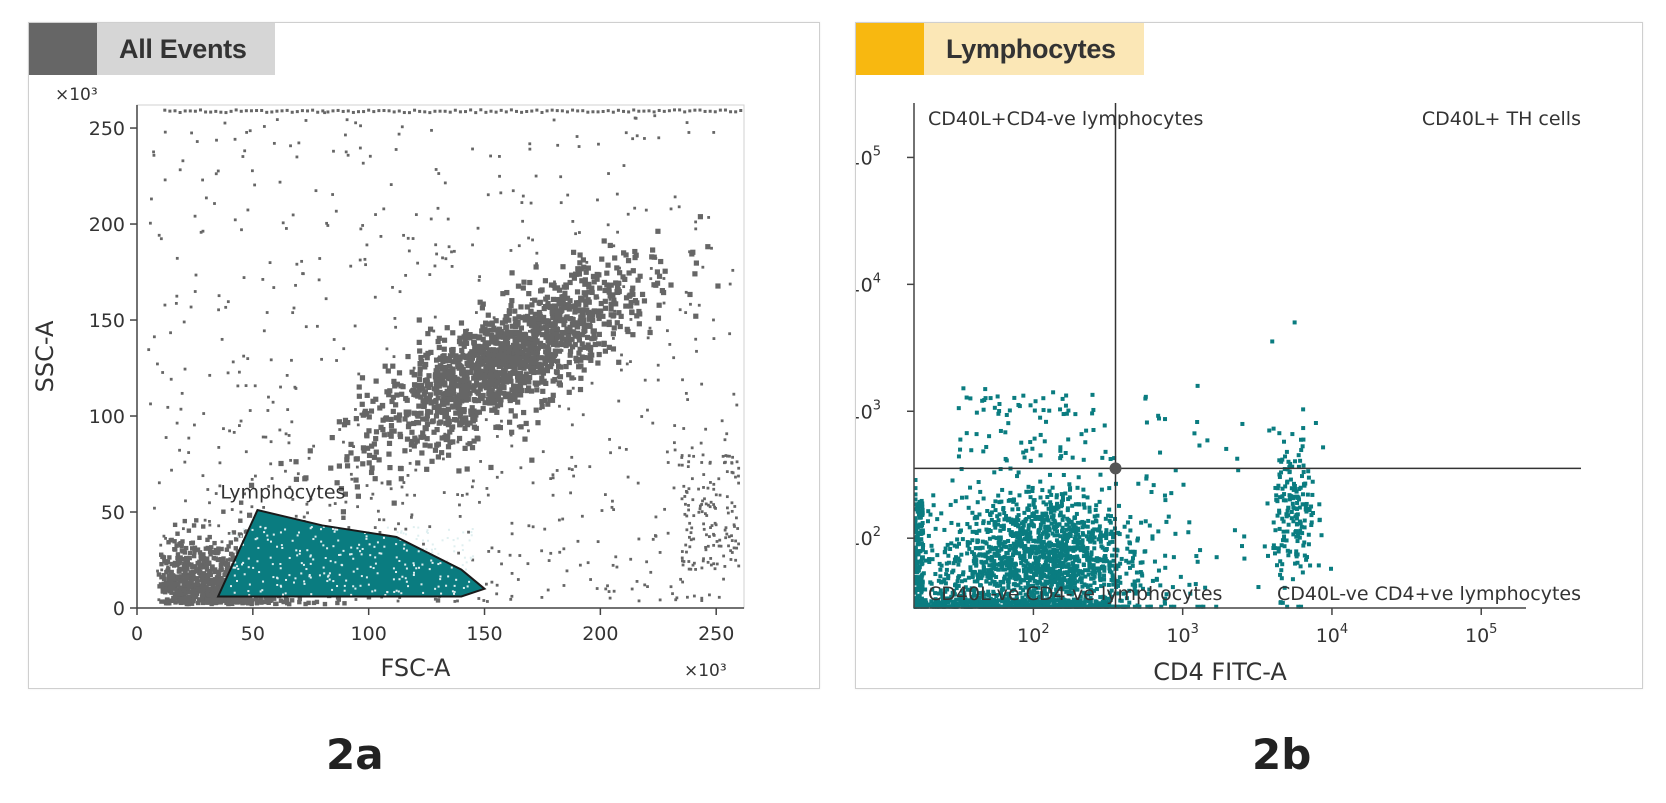 The image size is (1666, 803). Describe the element at coordinates (107, 129) in the screenshot. I see `y-tick-label: 250` at that location.